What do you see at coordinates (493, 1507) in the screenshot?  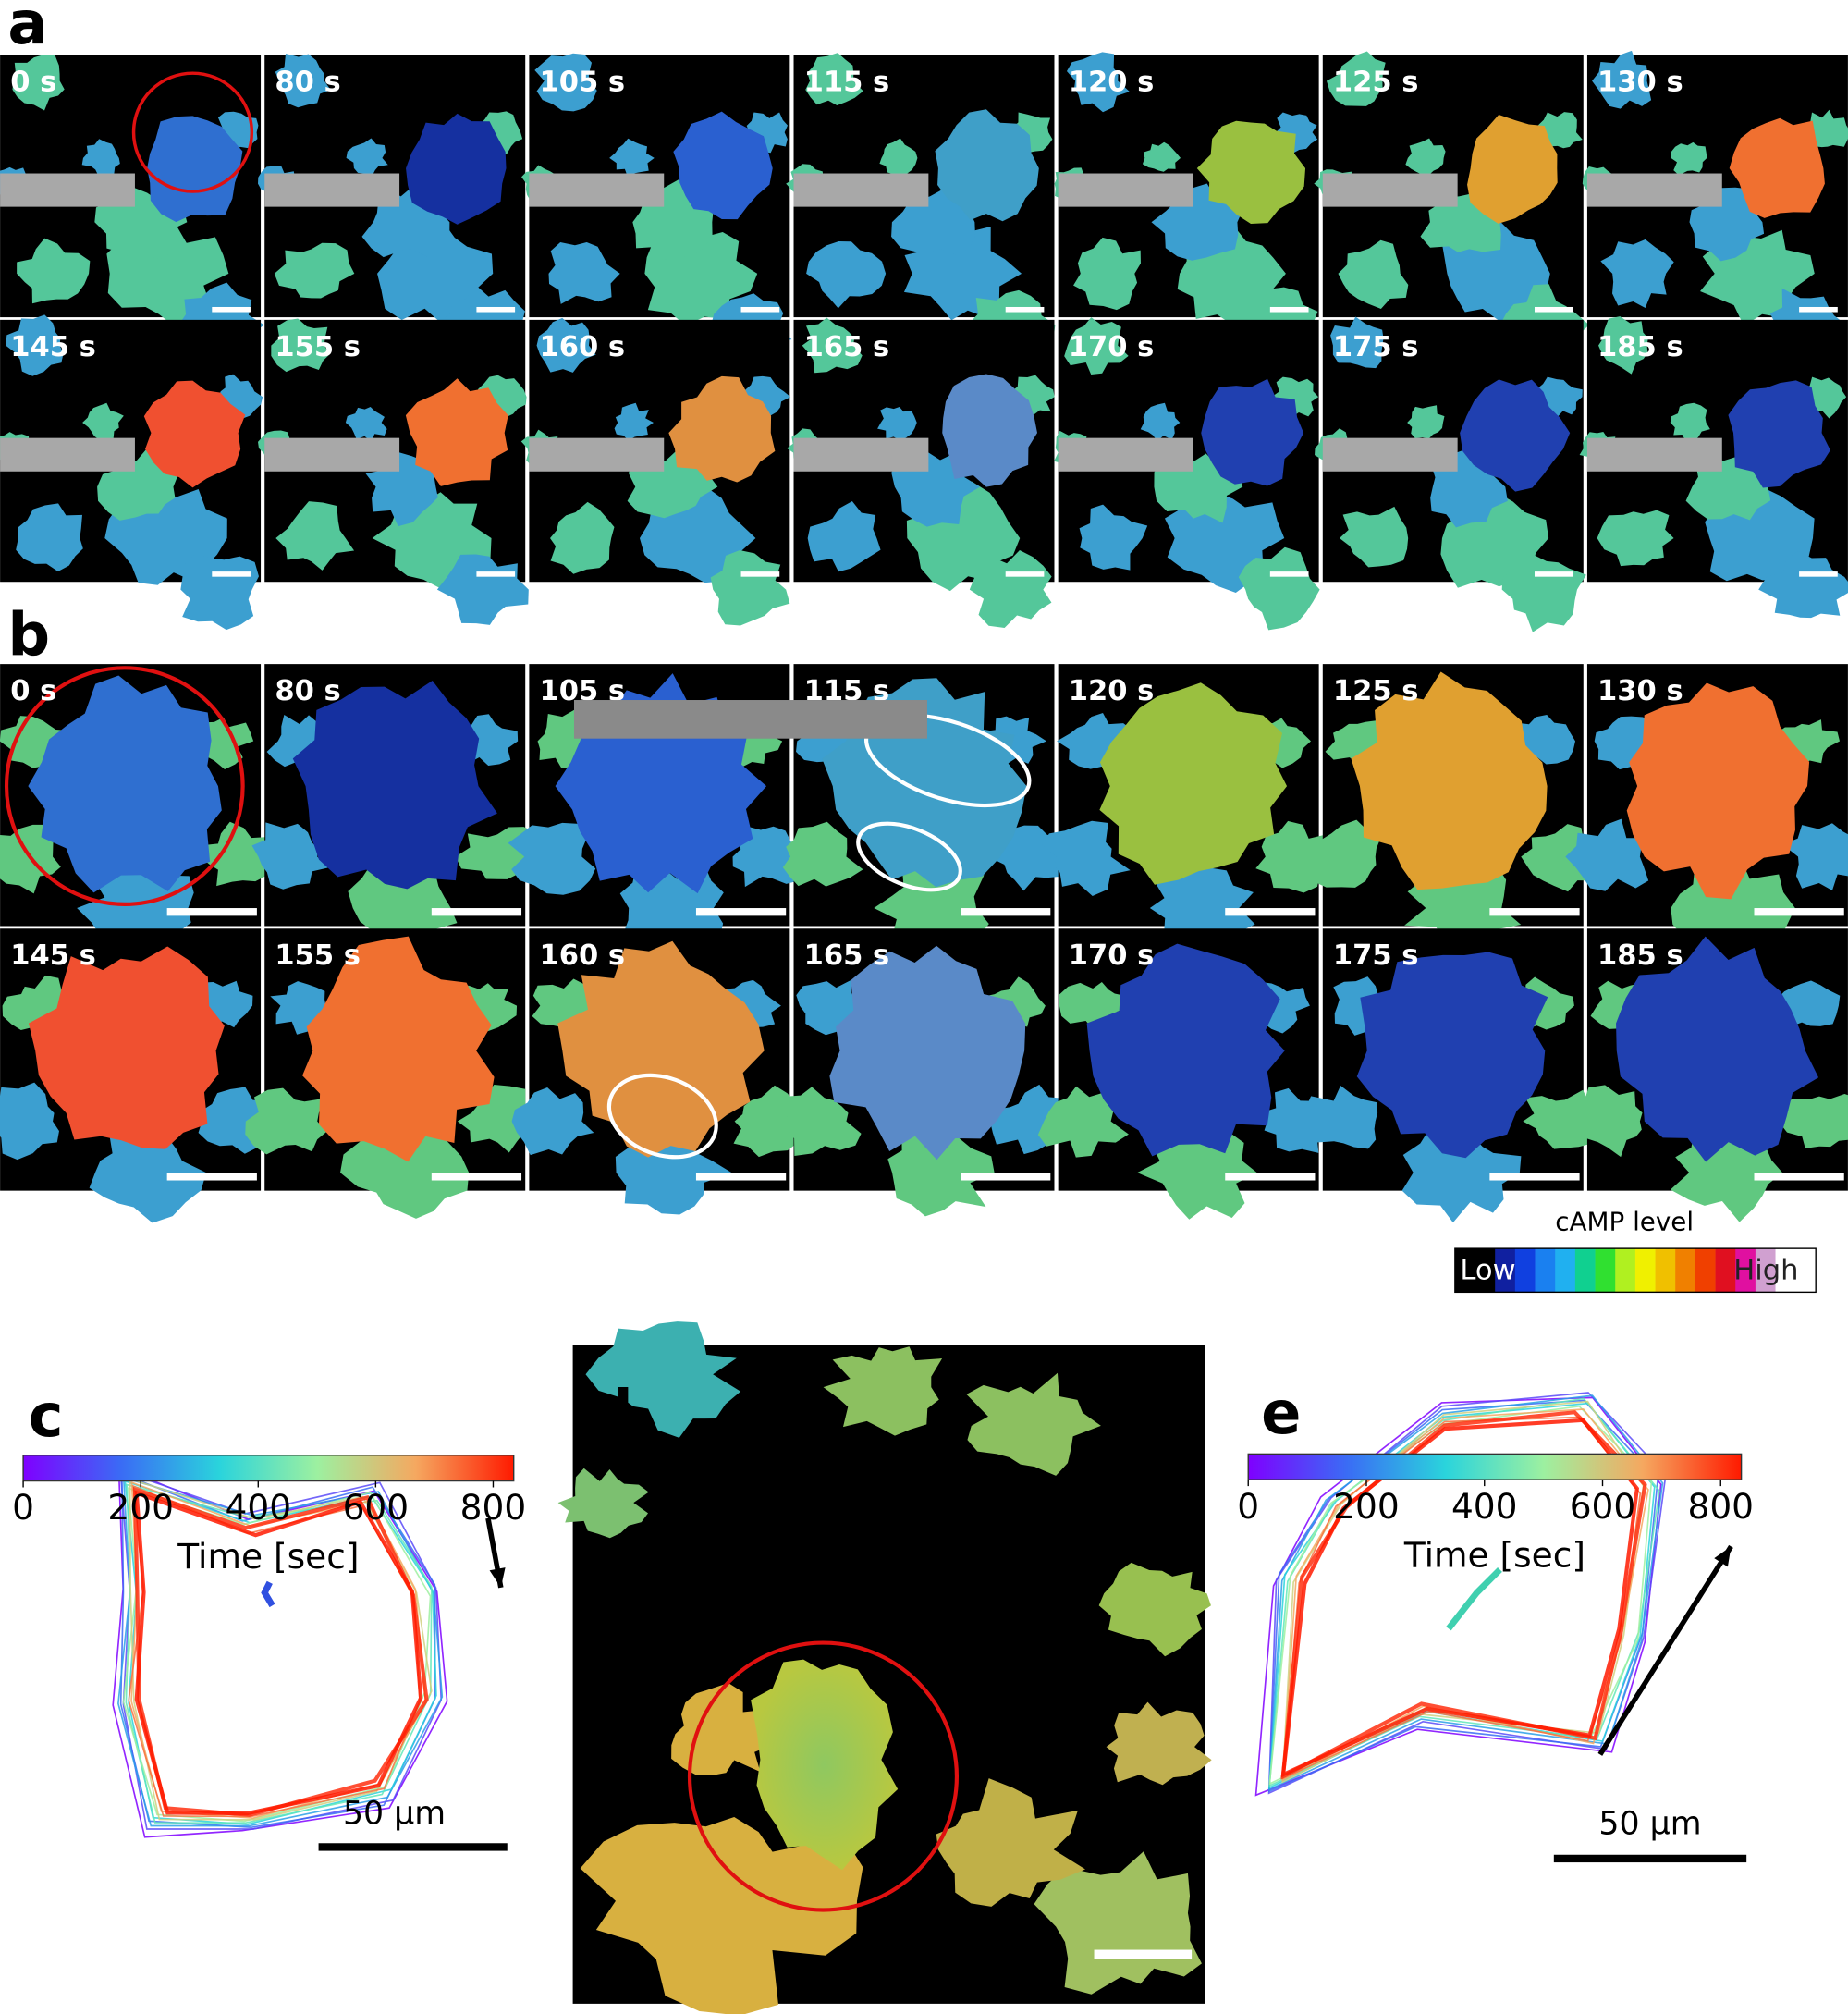 I see `colorbar-tick-label: 800` at bounding box center [493, 1507].